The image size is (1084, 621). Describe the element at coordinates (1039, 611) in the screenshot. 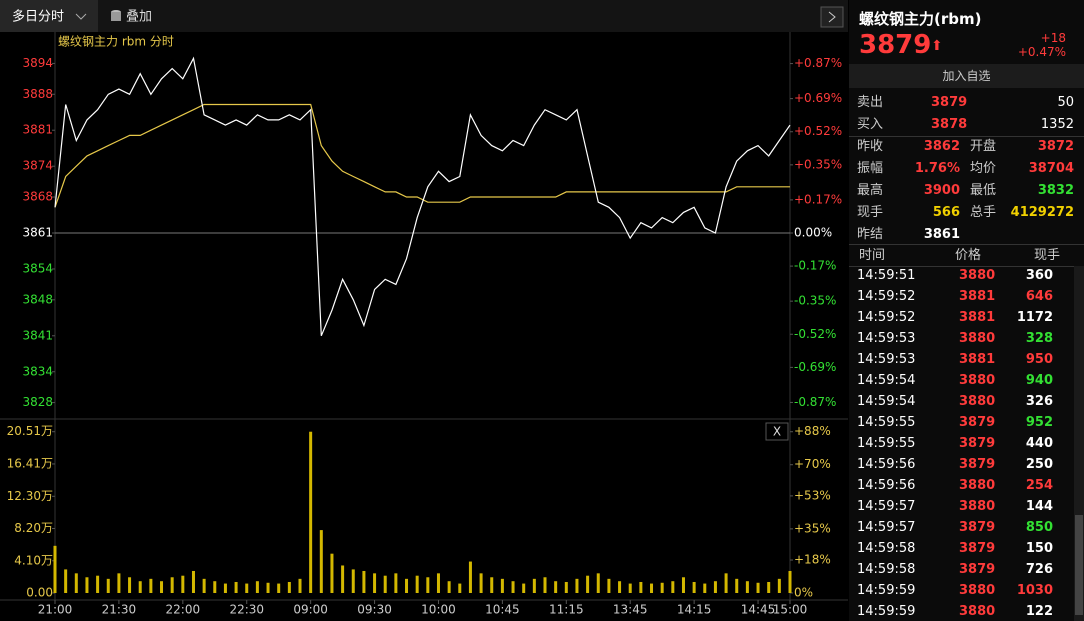

I see `trade-volume: 122` at that location.